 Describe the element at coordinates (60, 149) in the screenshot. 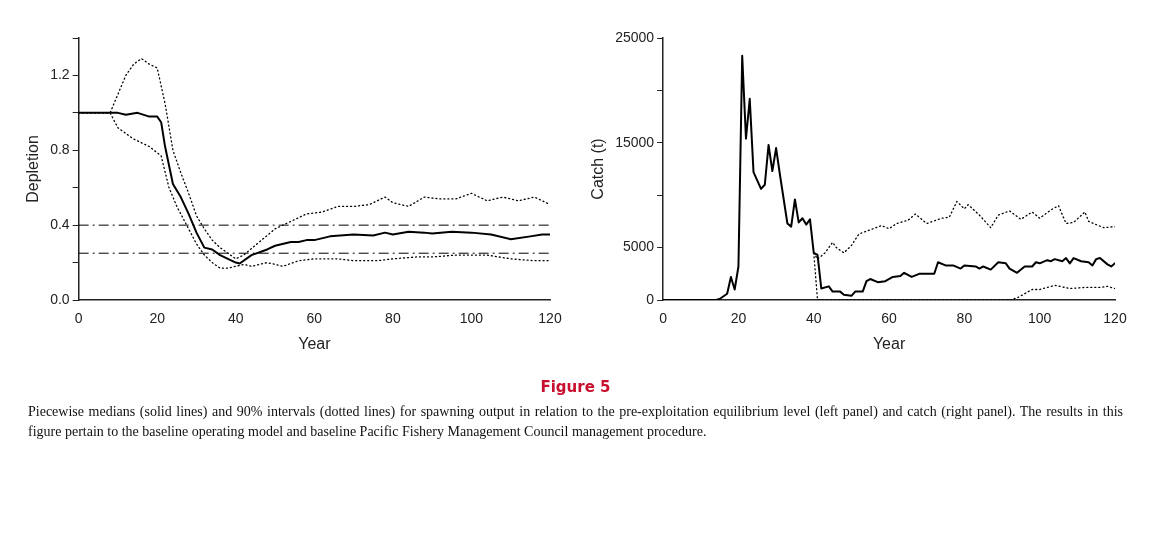

I see `y-tick-label: 0.8` at that location.